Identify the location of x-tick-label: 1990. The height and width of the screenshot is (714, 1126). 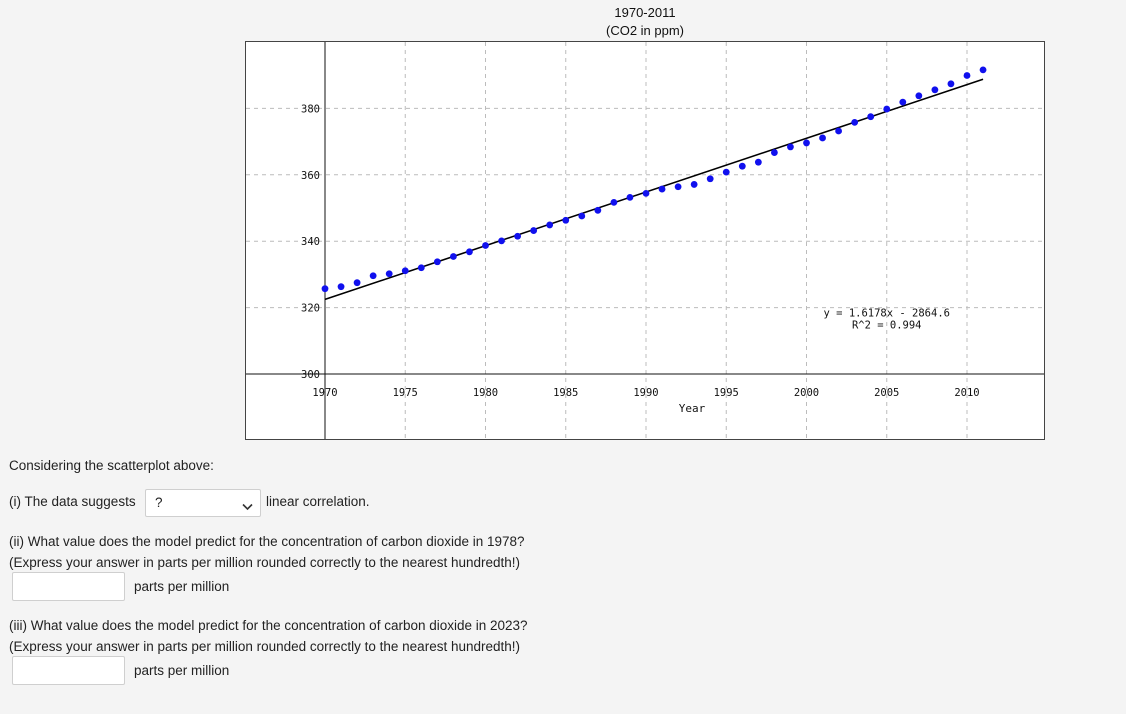
(645, 393).